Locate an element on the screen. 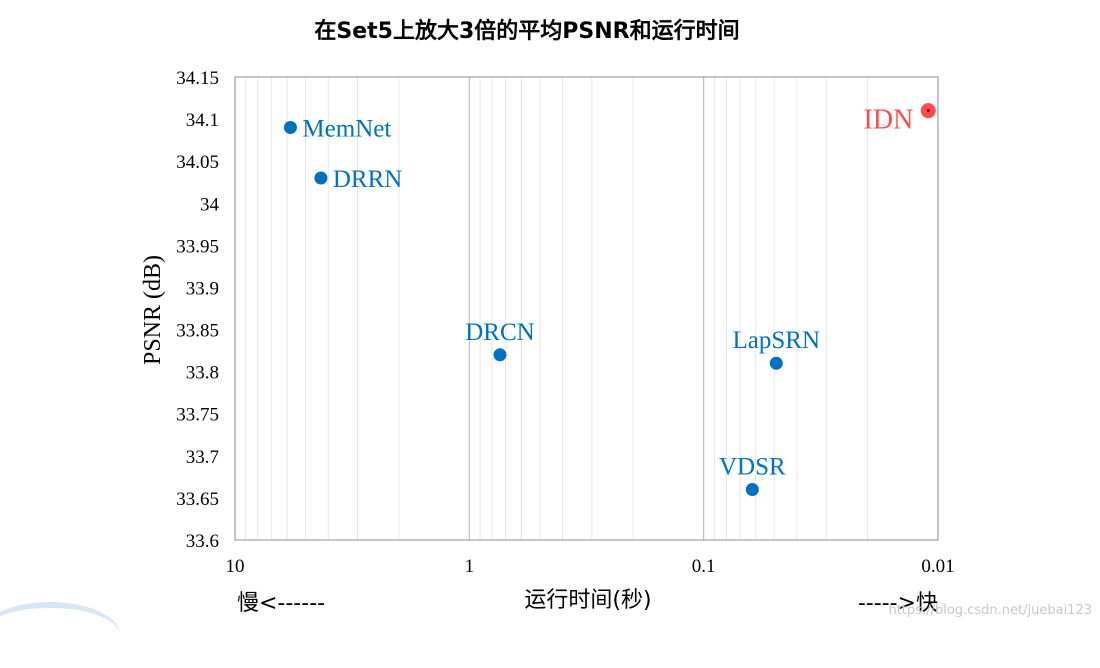 The width and height of the screenshot is (1100, 668). y-tick-label: 34.05 is located at coordinates (197, 162).